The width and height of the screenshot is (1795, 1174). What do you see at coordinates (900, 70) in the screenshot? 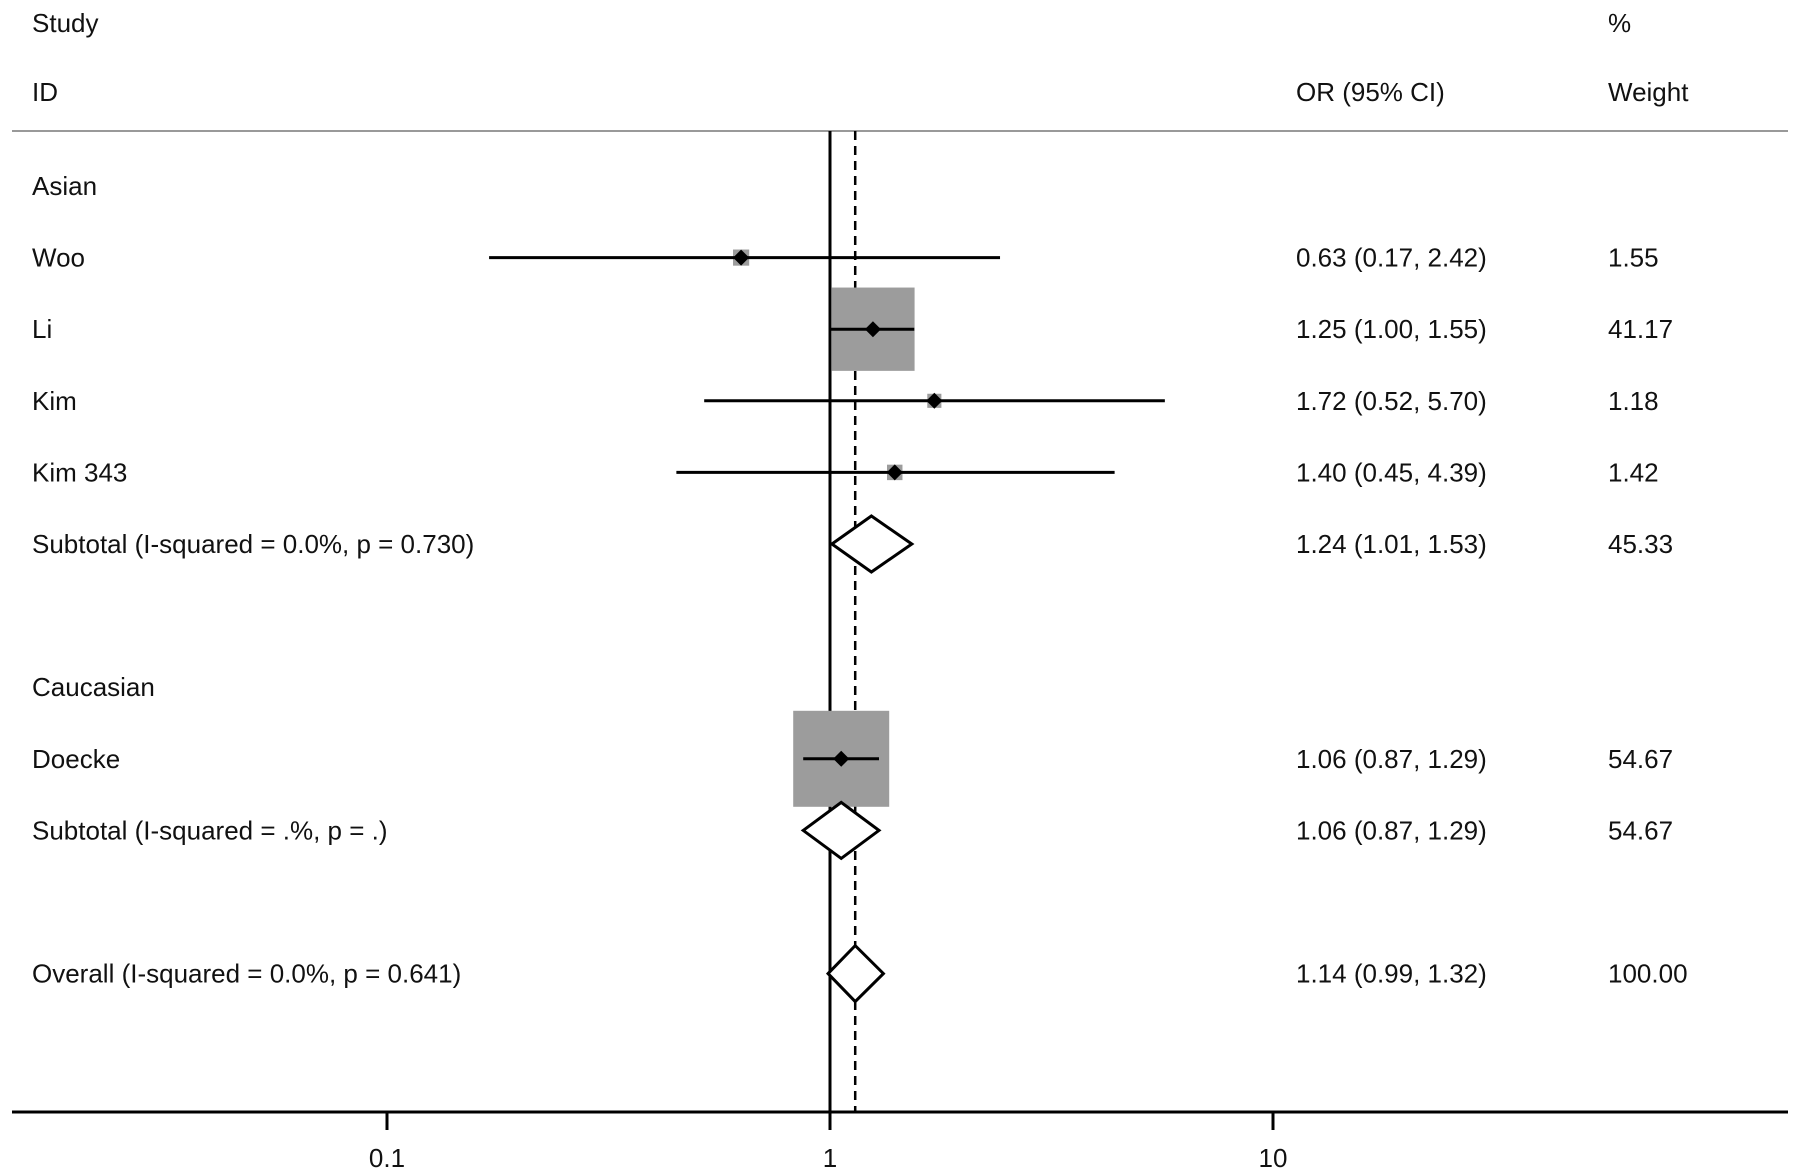
I see `table-header: Study ID OR (95% CI) % Weight` at bounding box center [900, 70].